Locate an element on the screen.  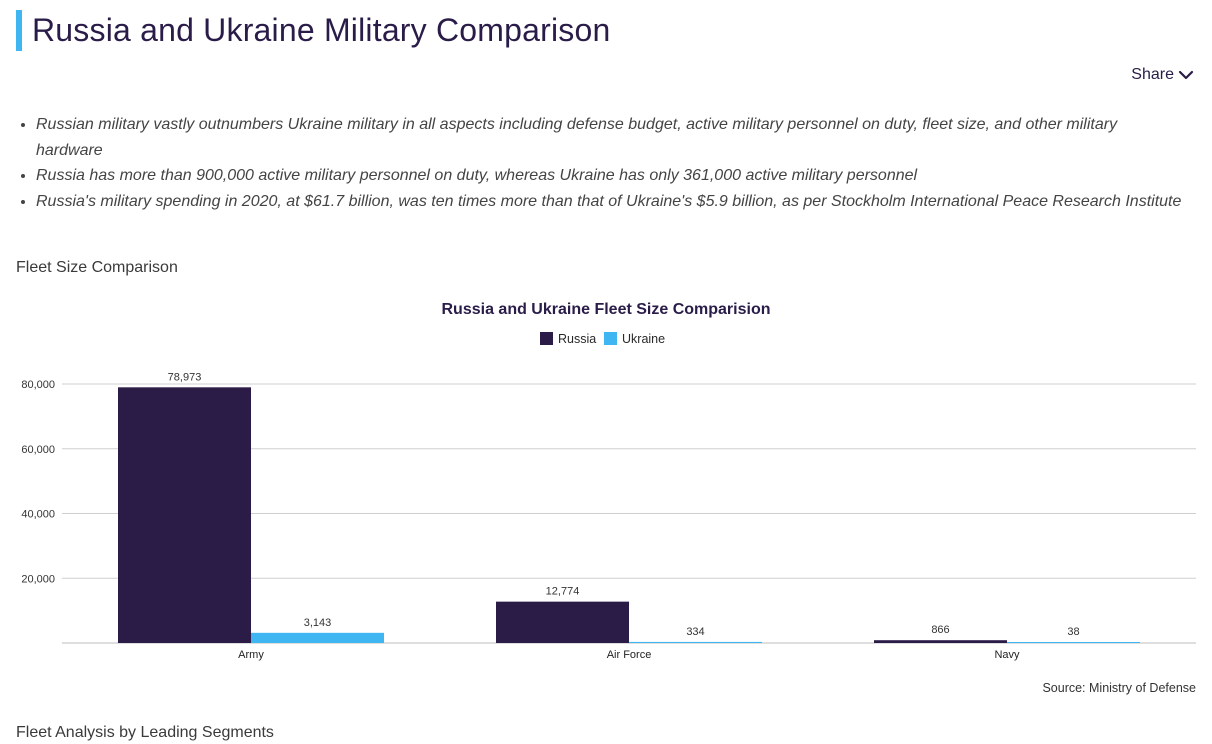
y-tick-label: 20,000 is located at coordinates (38, 579).